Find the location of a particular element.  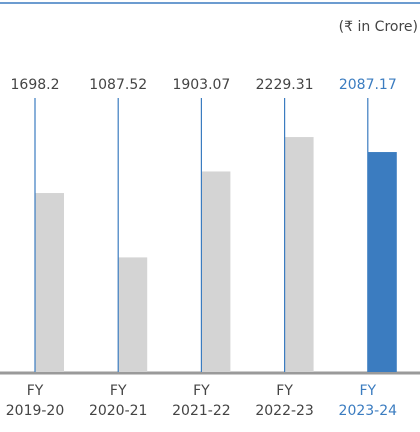

x-tick-label: 2019-20 is located at coordinates (35, 411).